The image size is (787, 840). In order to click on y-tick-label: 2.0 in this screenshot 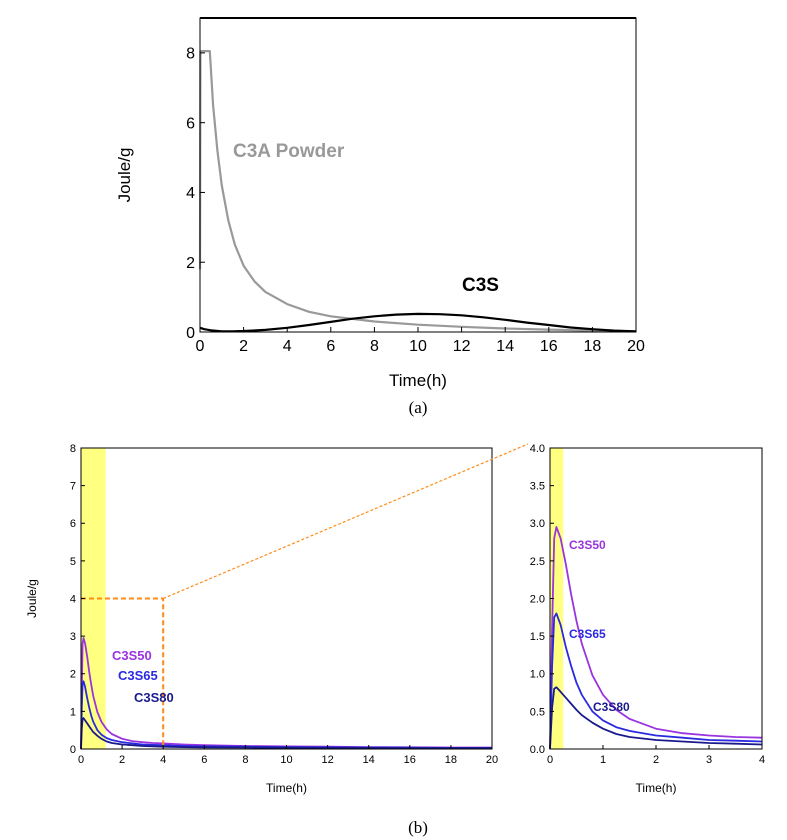, I will do `click(537, 599)`.